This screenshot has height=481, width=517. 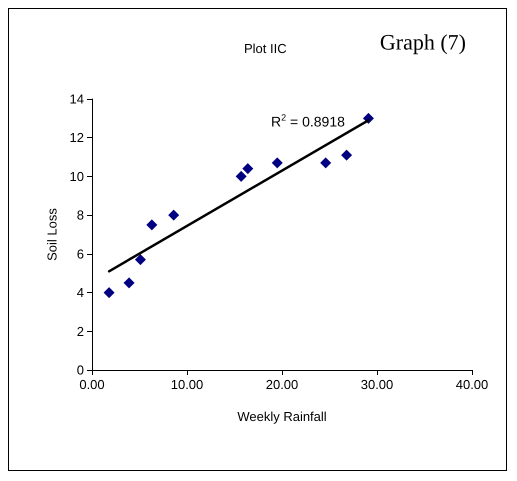 What do you see at coordinates (80, 254) in the screenshot?
I see `y-tick-label: 6` at bounding box center [80, 254].